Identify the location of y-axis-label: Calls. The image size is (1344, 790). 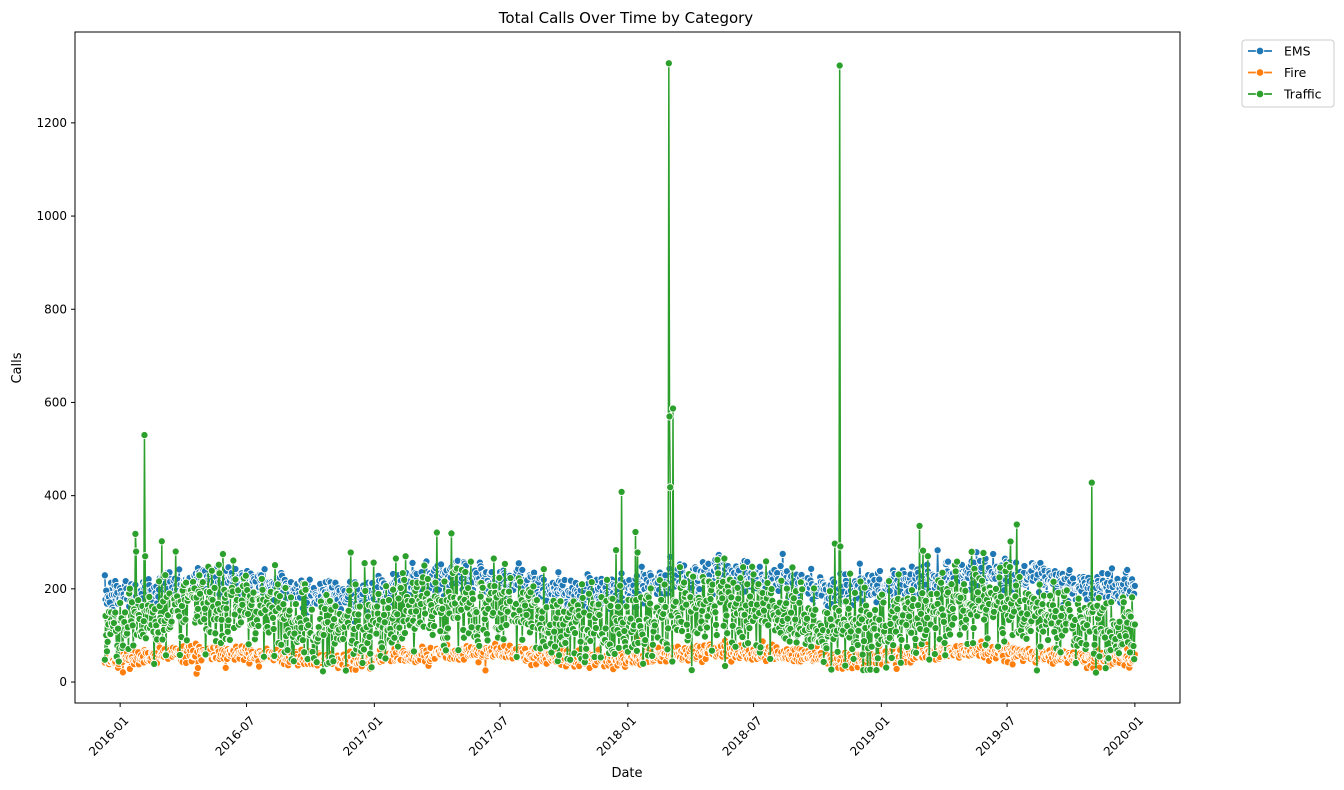
(17, 367).